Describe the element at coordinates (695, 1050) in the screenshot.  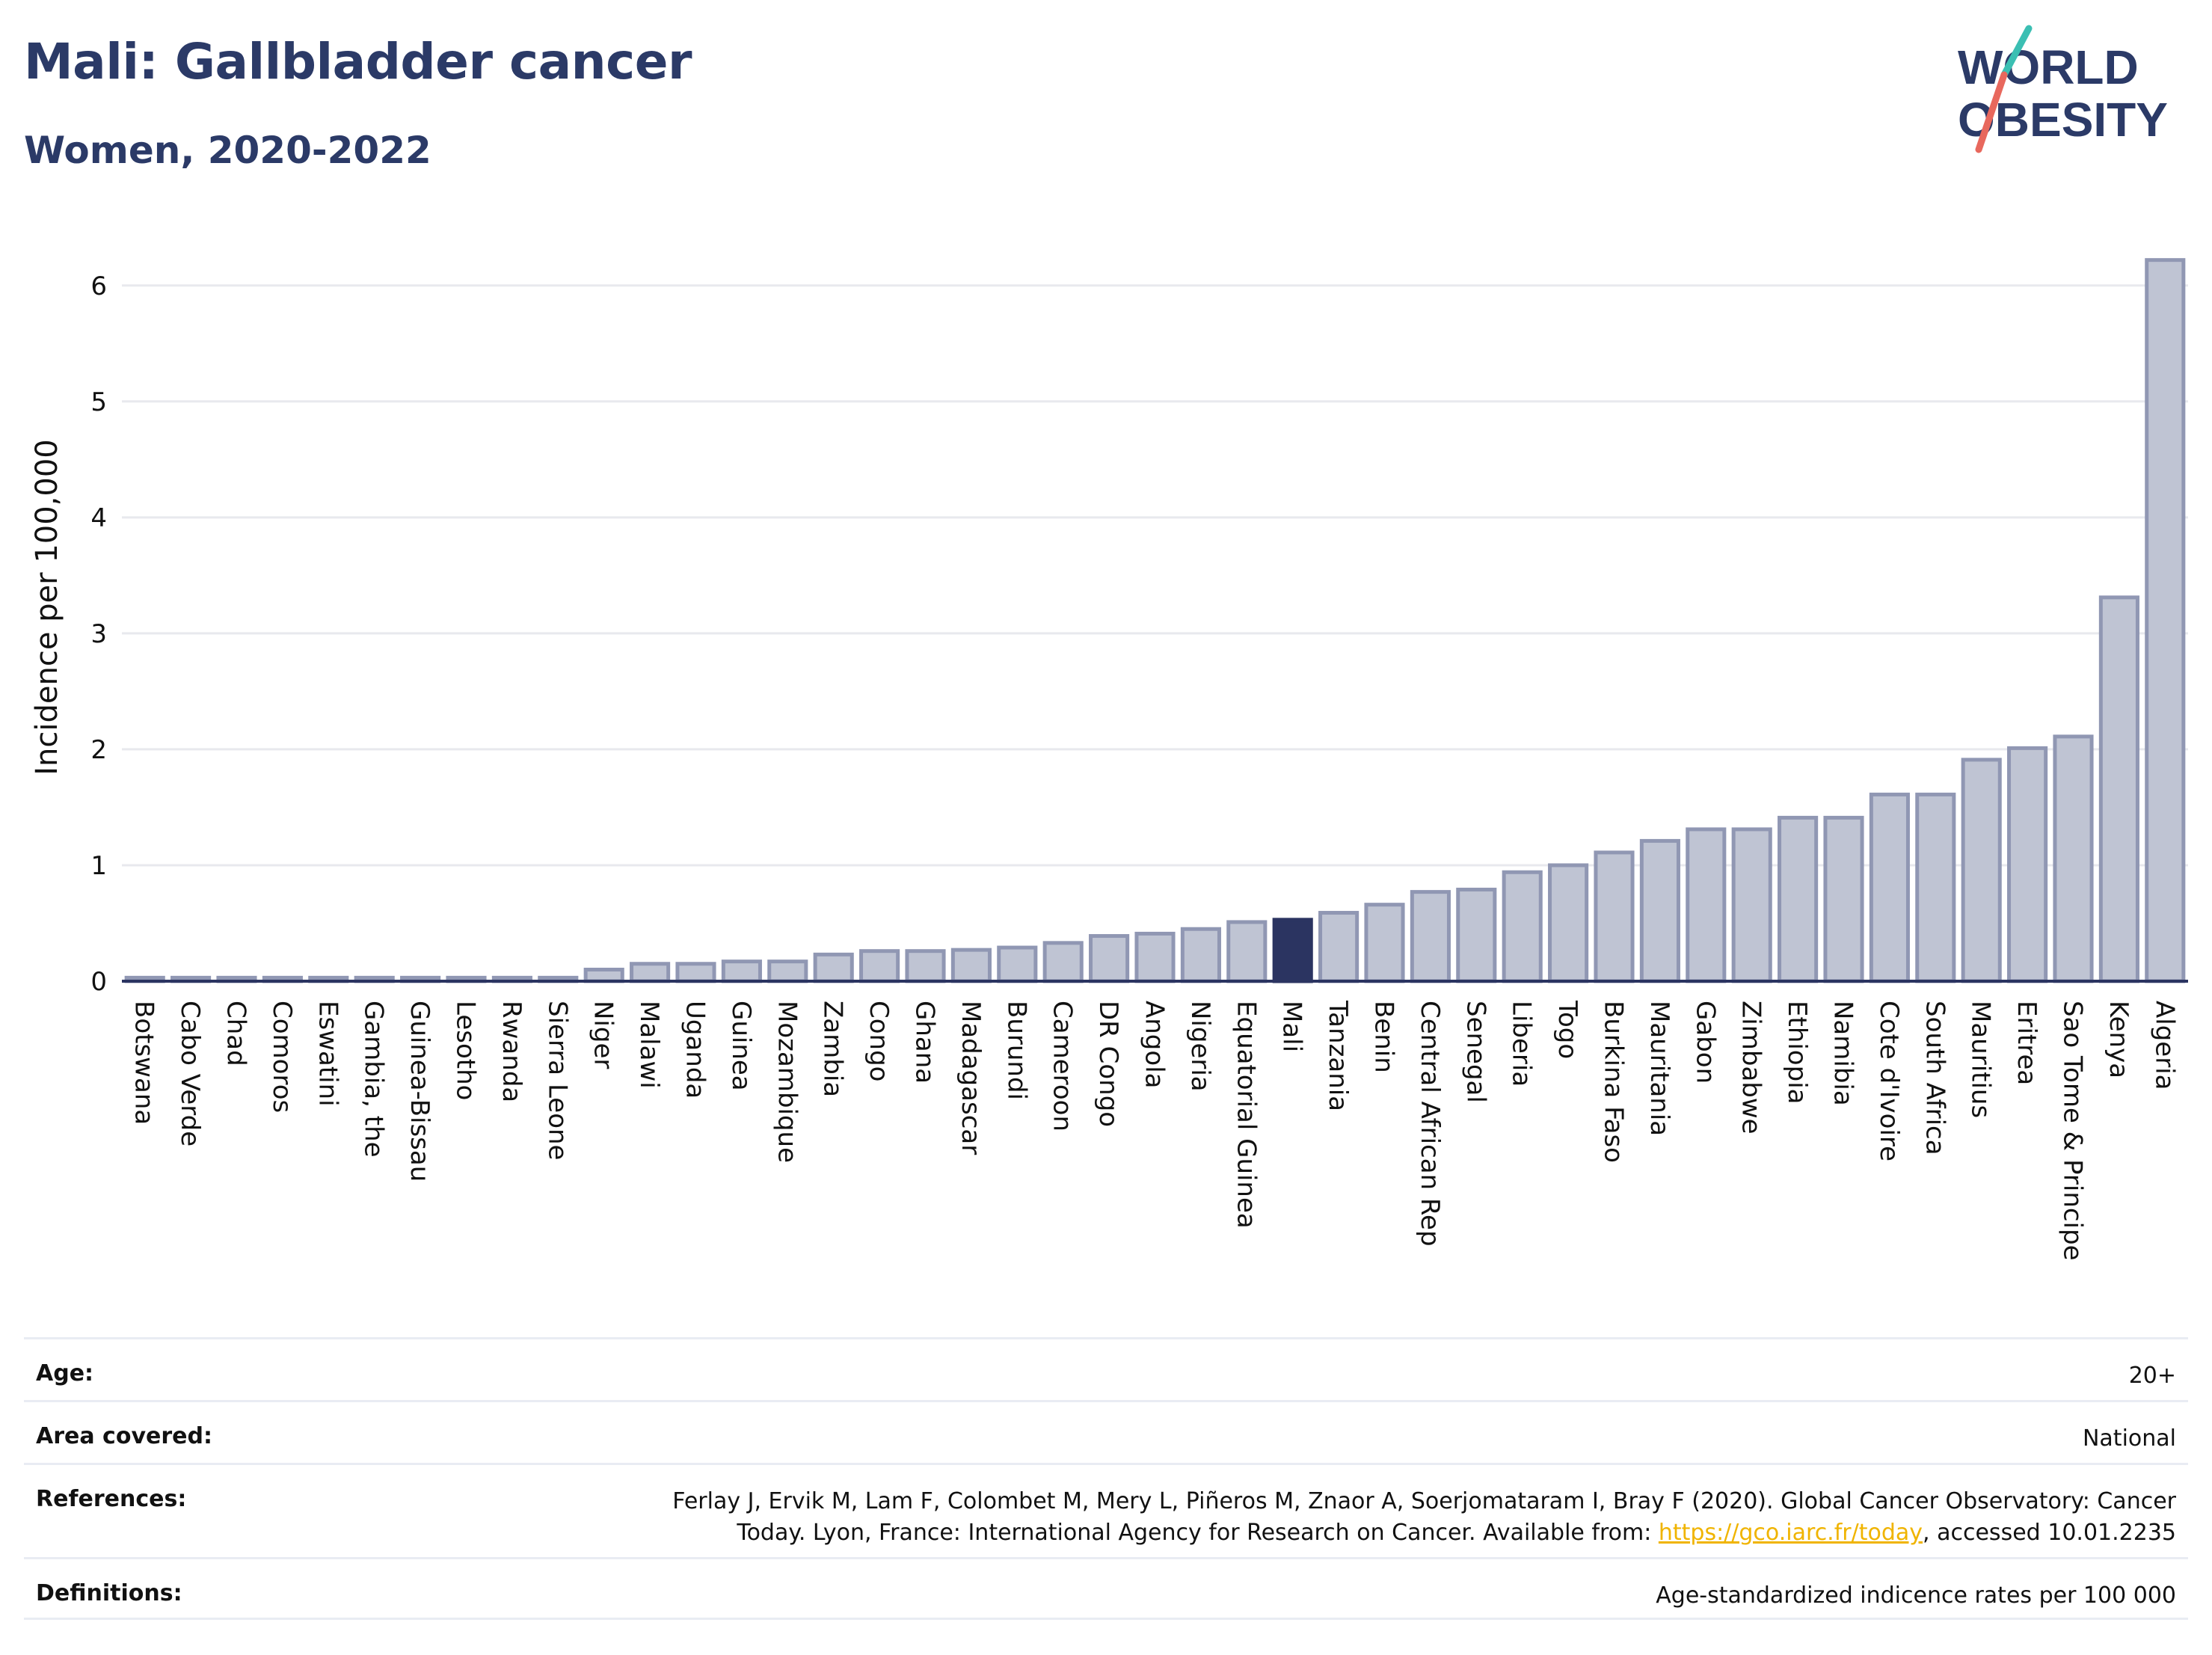
I see `x-tick-label: Uganda` at that location.